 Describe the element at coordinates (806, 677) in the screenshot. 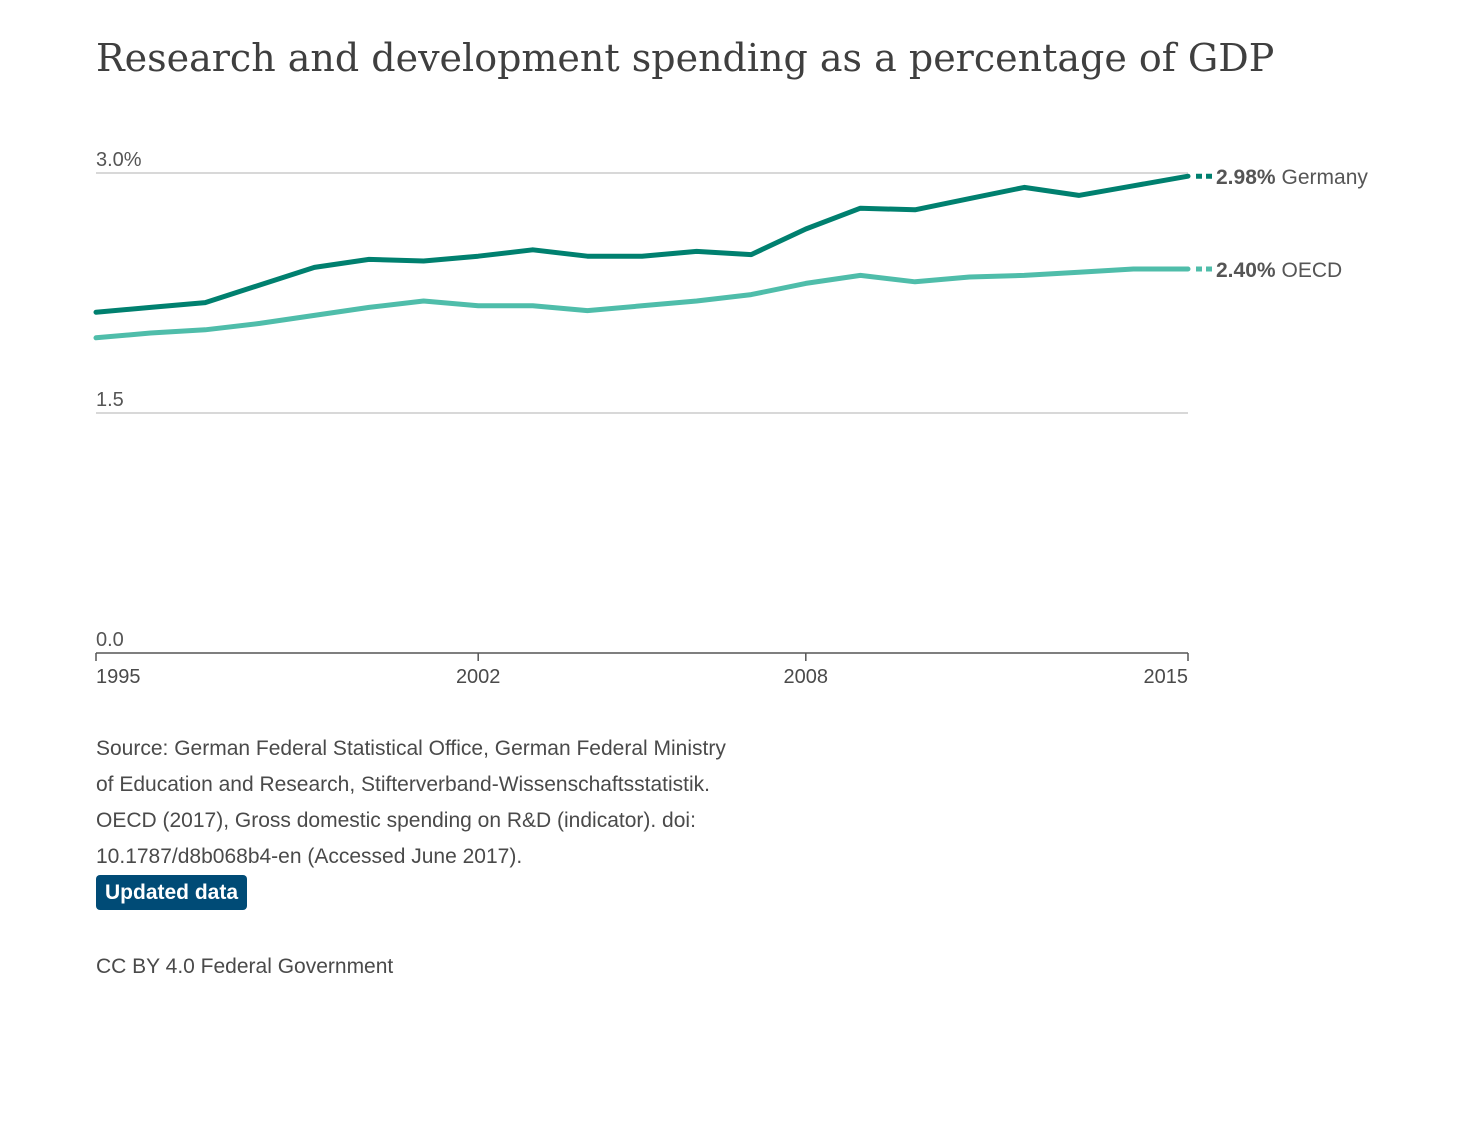

I see `x-tick-label: 2008` at that location.